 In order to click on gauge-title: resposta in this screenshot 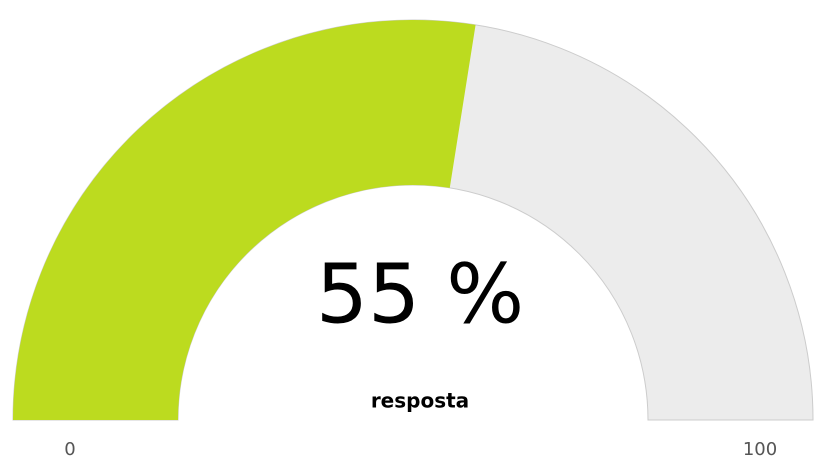, I will do `click(420, 401)`.